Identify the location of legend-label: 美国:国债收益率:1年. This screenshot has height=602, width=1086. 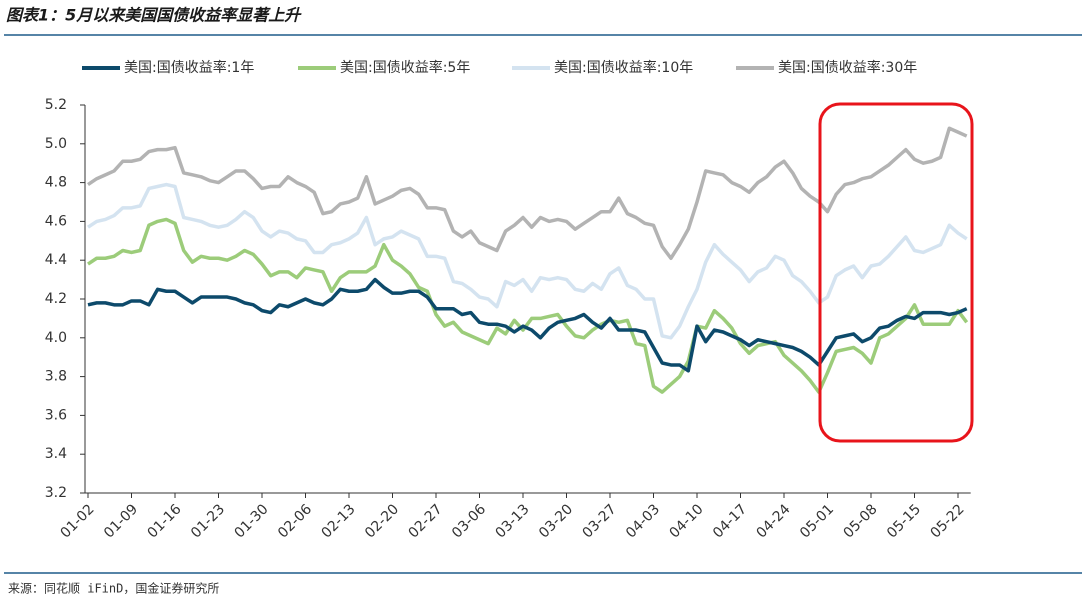
(189, 67).